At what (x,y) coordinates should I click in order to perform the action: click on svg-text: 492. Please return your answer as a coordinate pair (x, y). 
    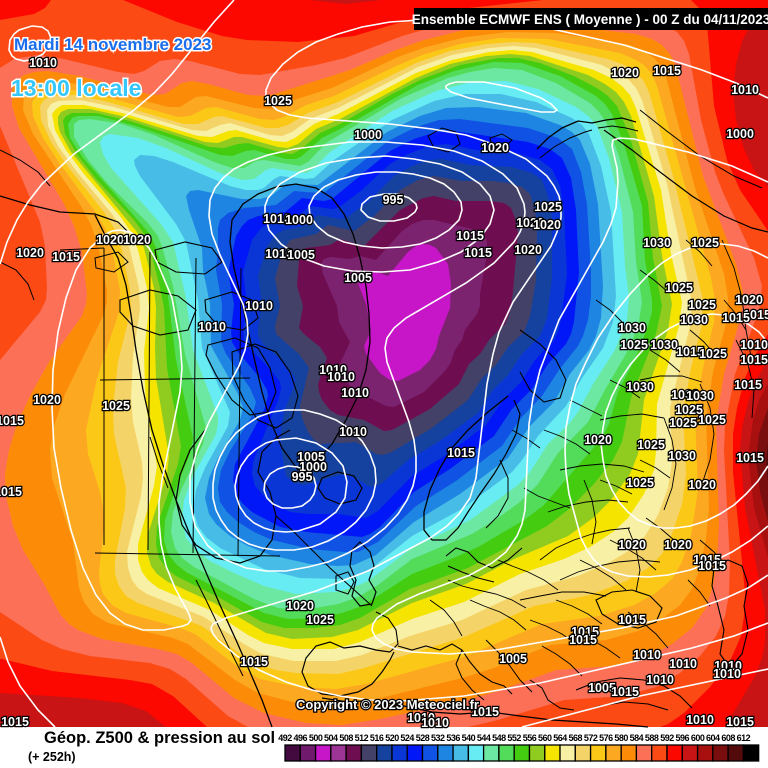
    Looking at the image, I should click on (285, 738).